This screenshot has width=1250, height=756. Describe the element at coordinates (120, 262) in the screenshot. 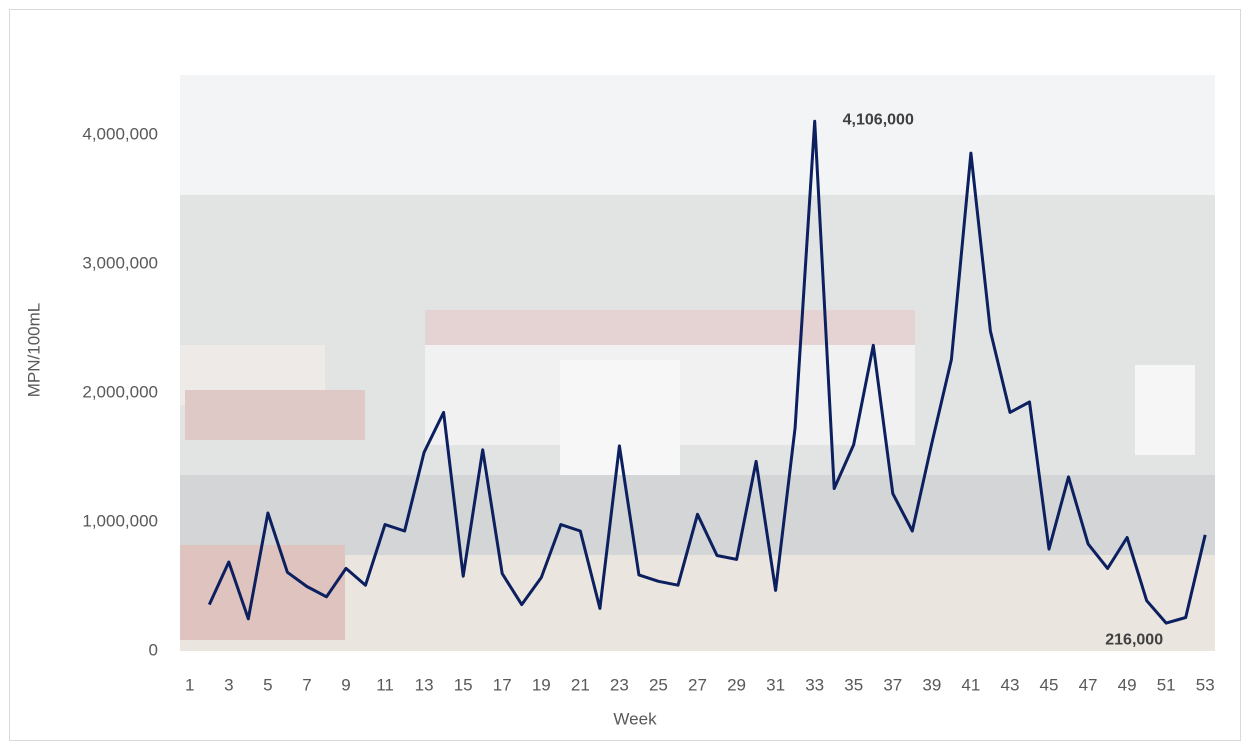

I see `y-tick-label: 3,000,000` at that location.